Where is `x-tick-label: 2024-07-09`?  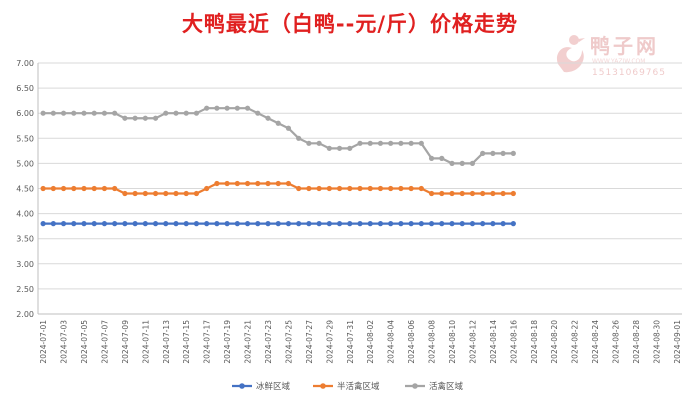 x-tick-label: 2024-07-09 is located at coordinates (125, 342).